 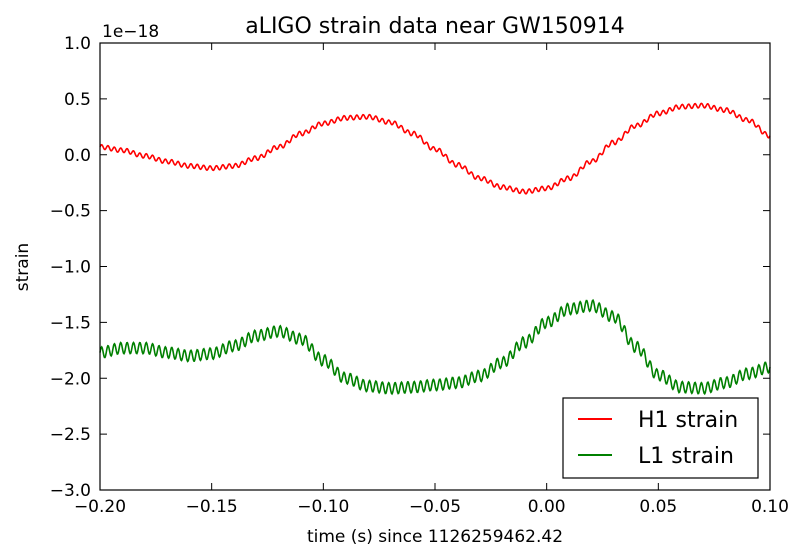 What do you see at coordinates (70, 268) in the screenshot?
I see `y-tick-label: −1.0` at bounding box center [70, 268].